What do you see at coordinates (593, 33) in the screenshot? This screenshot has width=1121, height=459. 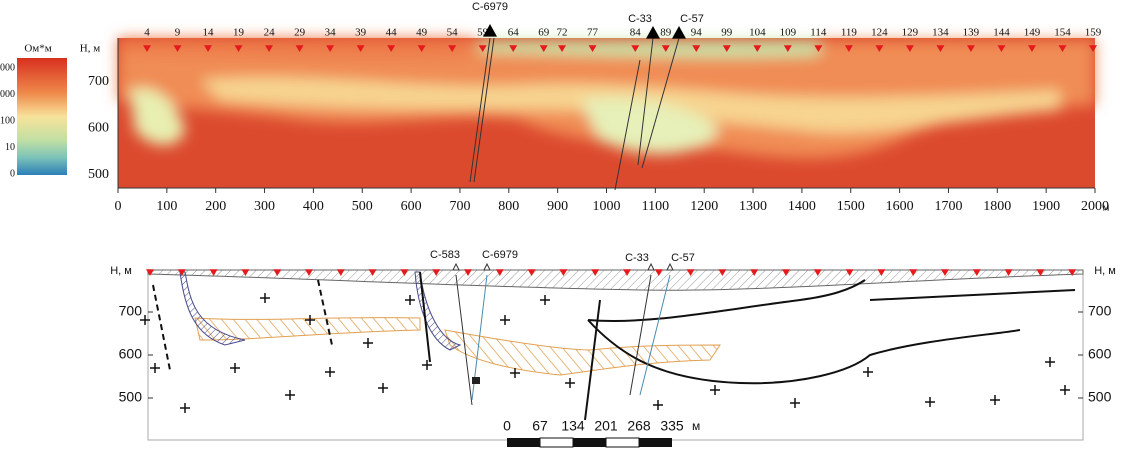 I see `station-label: 77` at bounding box center [593, 33].